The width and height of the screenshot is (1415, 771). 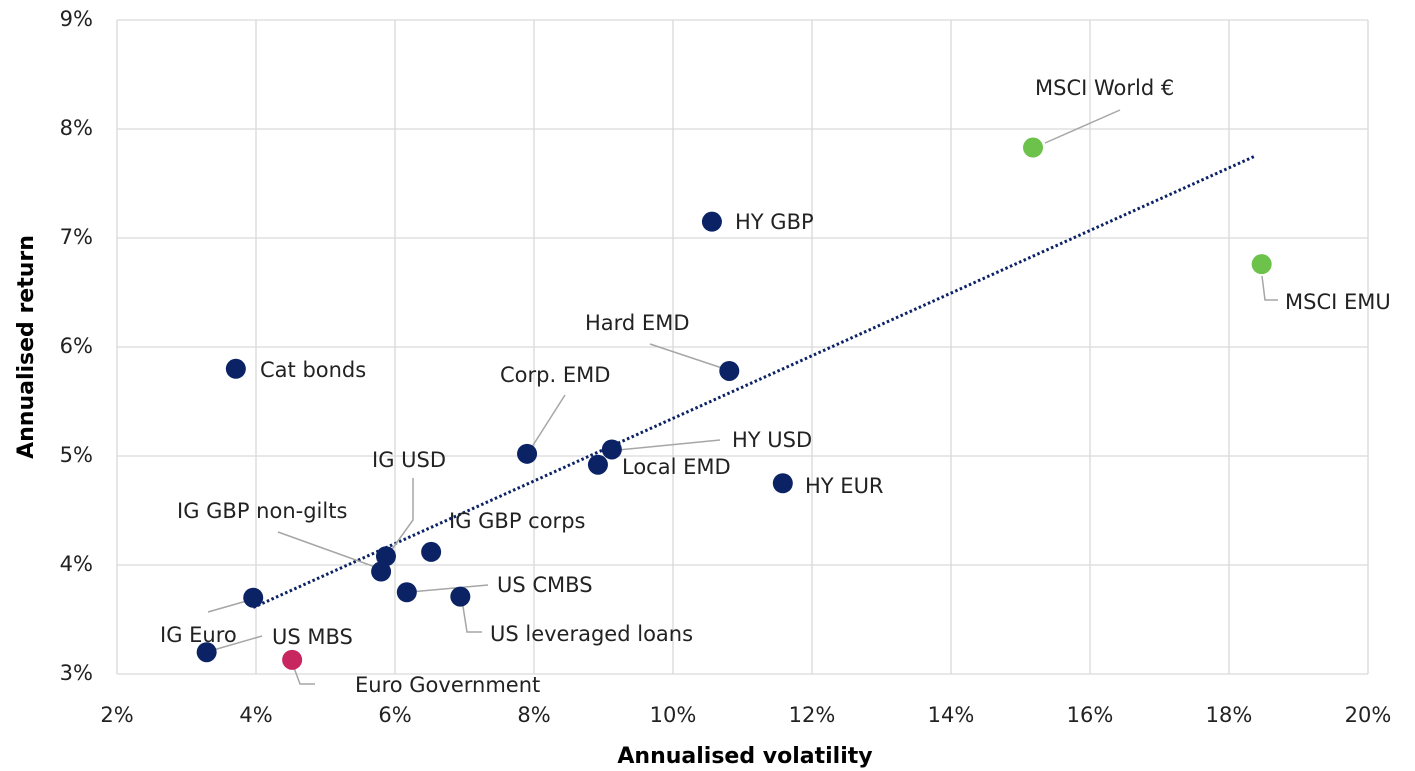 I want to click on point-label: HY EUR, so click(x=844, y=486).